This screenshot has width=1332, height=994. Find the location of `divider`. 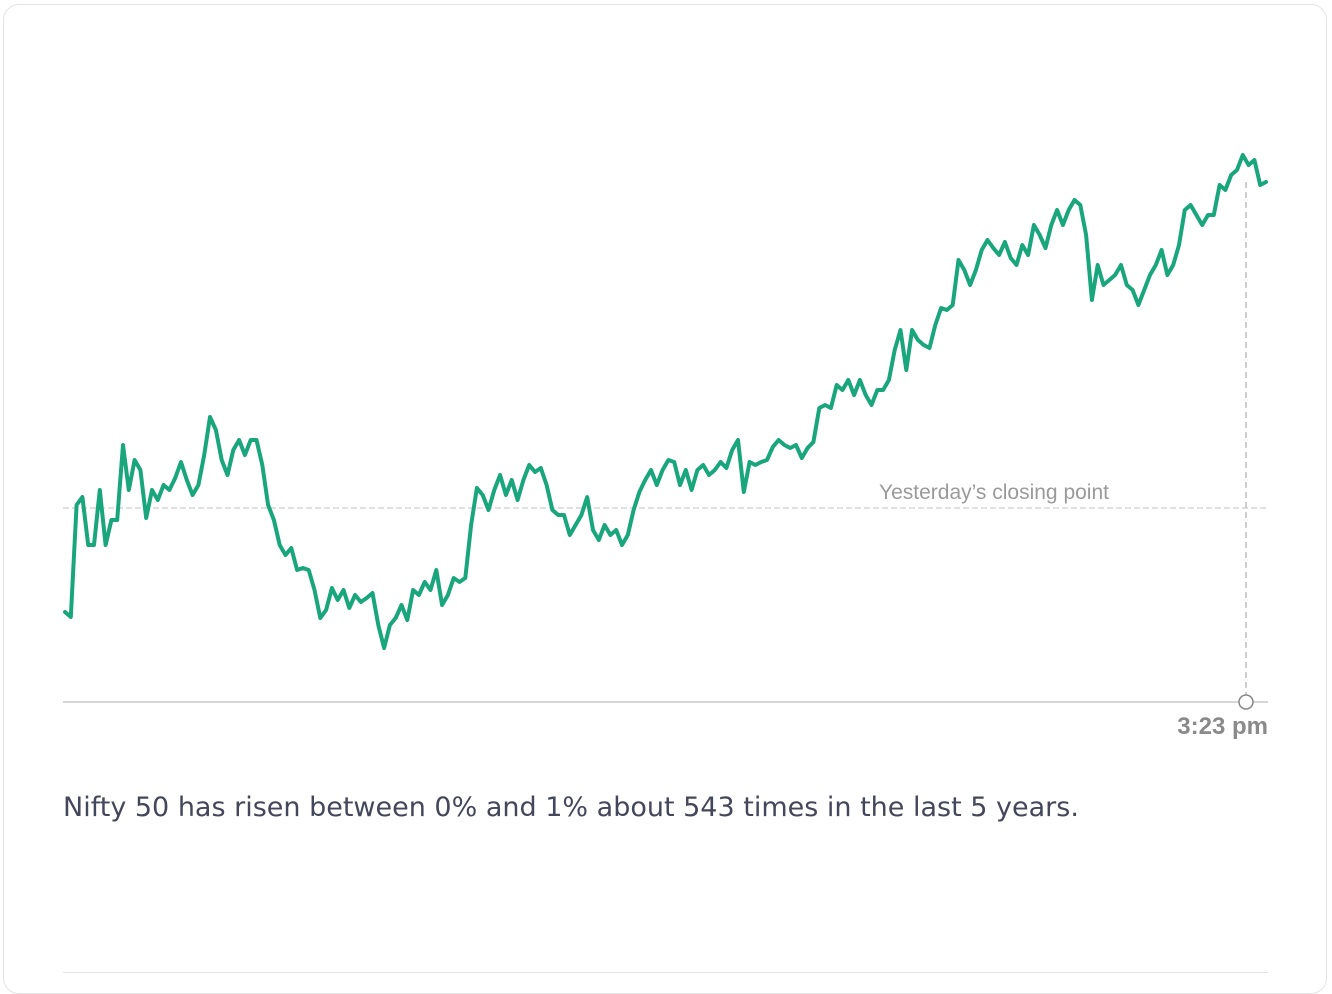

divider is located at coordinates (665, 972).